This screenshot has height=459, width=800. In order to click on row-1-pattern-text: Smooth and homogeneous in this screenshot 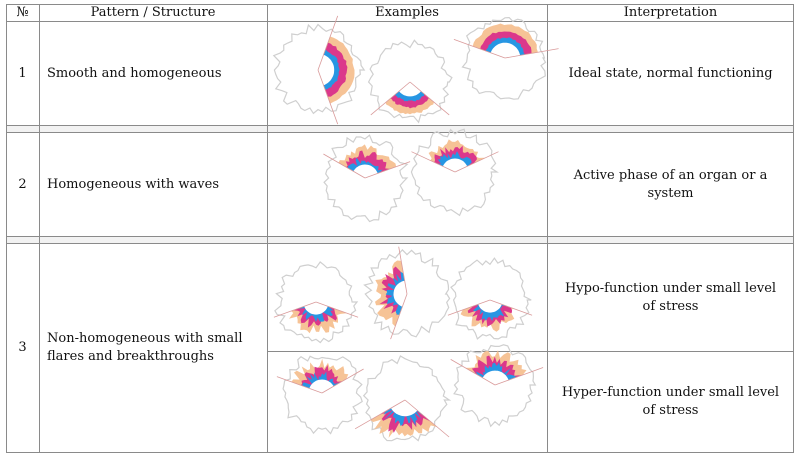, I will do `click(134, 73)`.